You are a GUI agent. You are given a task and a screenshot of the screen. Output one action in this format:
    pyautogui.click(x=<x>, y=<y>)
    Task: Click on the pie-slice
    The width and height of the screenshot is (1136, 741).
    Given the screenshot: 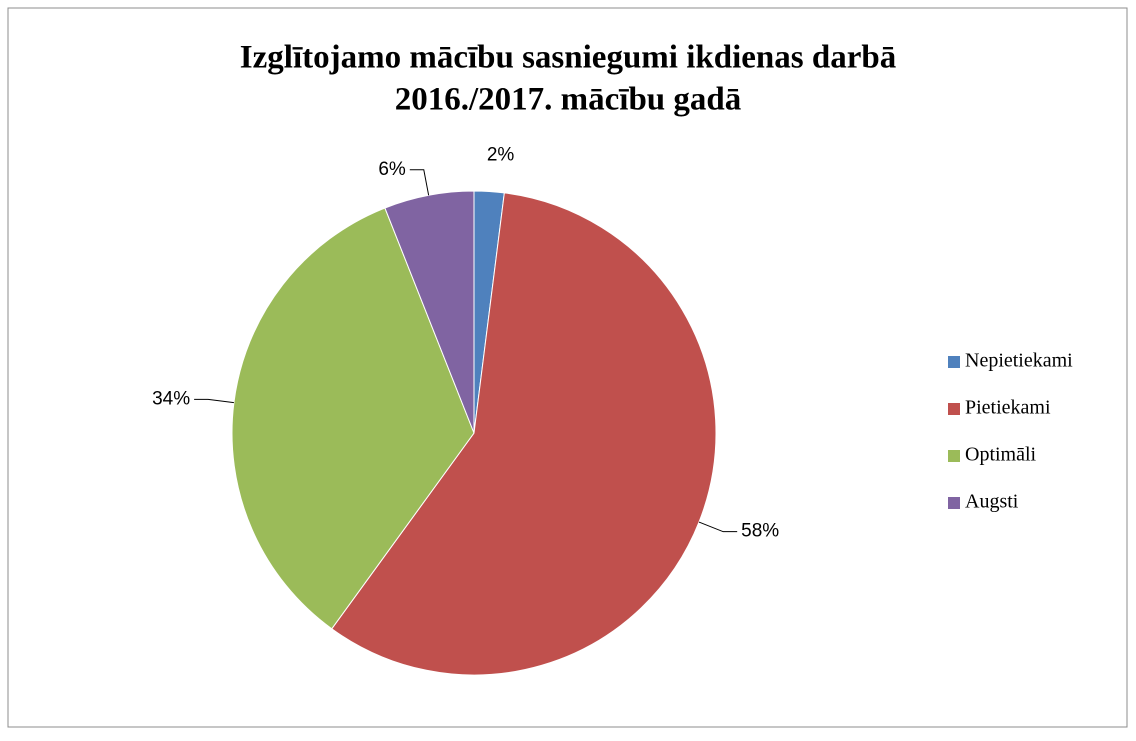 What is the action you would take?
    pyautogui.click(x=353, y=418)
    